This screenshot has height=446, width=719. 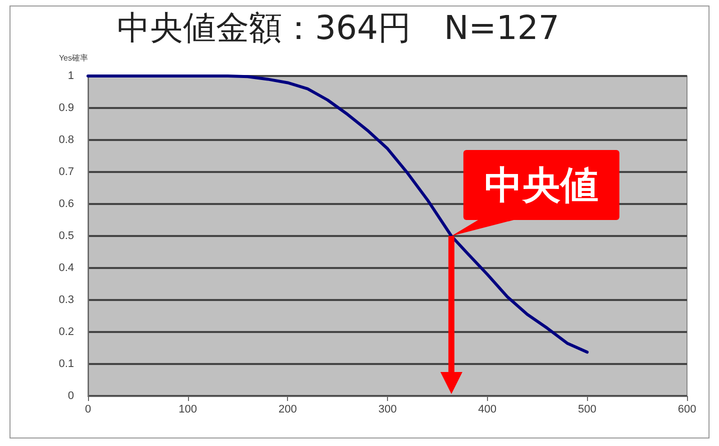 What do you see at coordinates (387, 410) in the screenshot?
I see `x-tick-label: 300` at bounding box center [387, 410].